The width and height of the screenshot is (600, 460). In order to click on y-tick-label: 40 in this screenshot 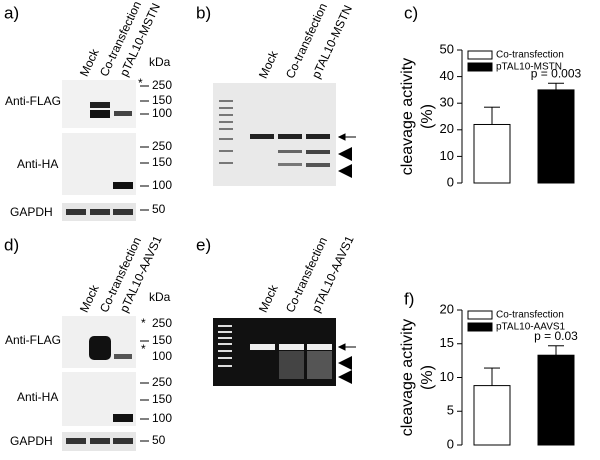, I will do `click(447, 75)`.